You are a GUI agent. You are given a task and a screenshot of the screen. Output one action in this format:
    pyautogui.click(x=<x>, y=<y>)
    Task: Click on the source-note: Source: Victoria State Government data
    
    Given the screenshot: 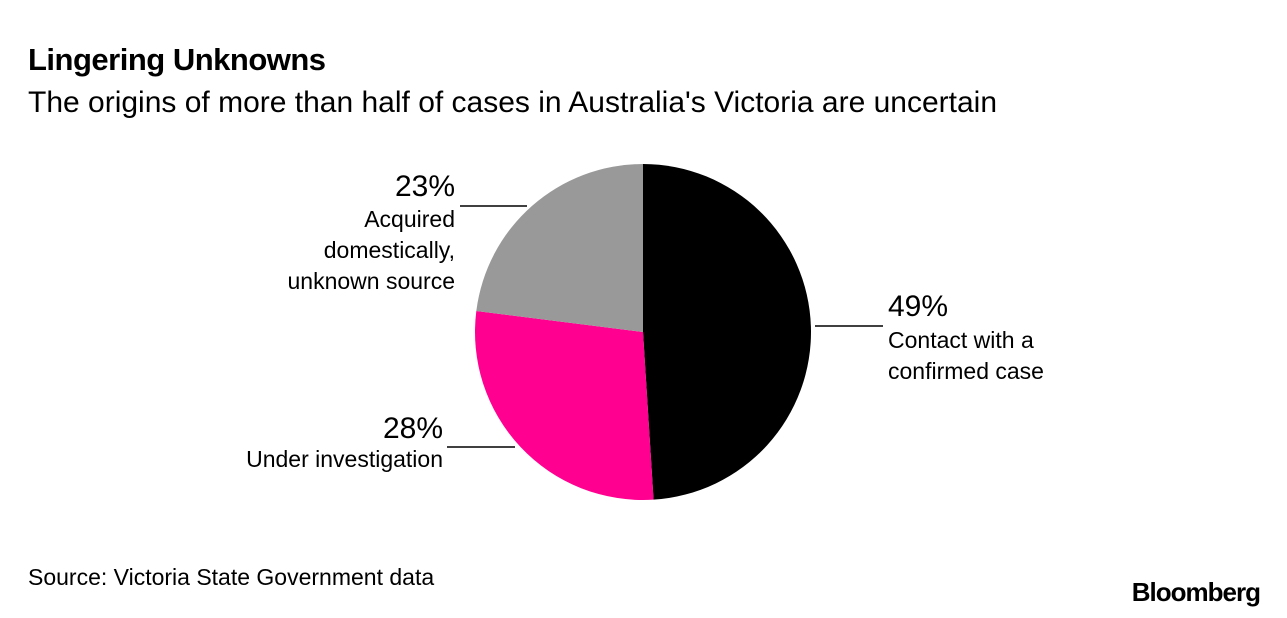 What is the action you would take?
    pyautogui.click(x=231, y=577)
    